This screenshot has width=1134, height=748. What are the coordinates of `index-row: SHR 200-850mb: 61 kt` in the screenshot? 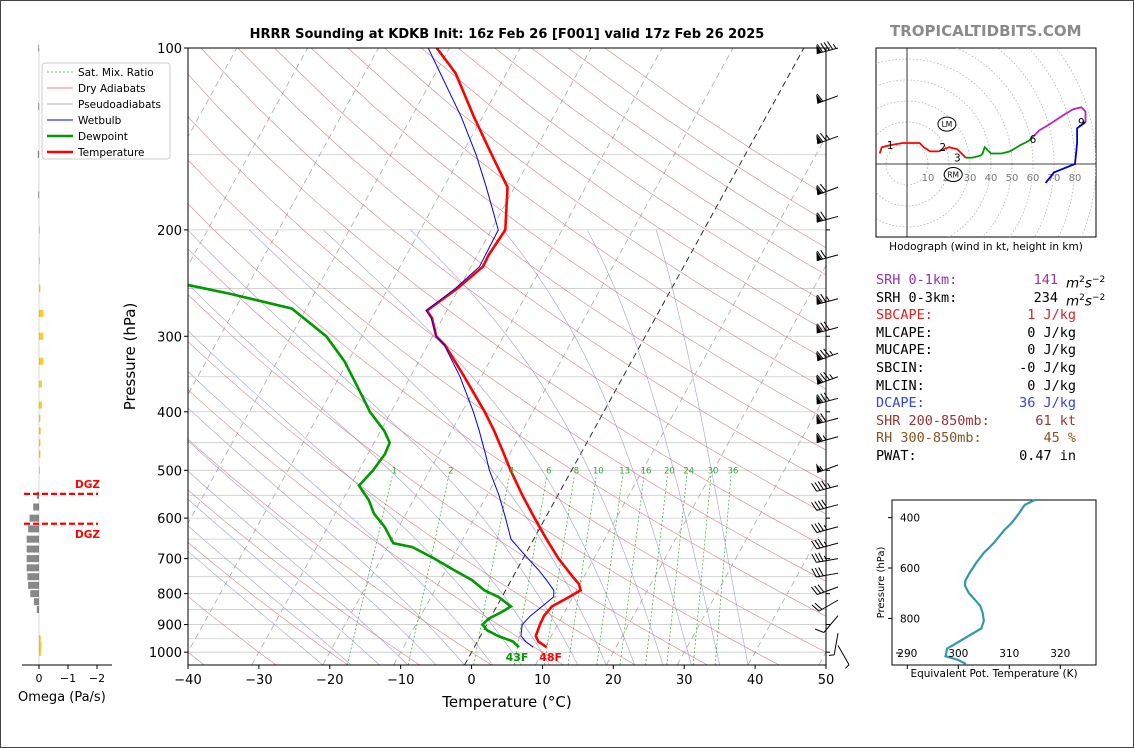 It's located at (990, 422).